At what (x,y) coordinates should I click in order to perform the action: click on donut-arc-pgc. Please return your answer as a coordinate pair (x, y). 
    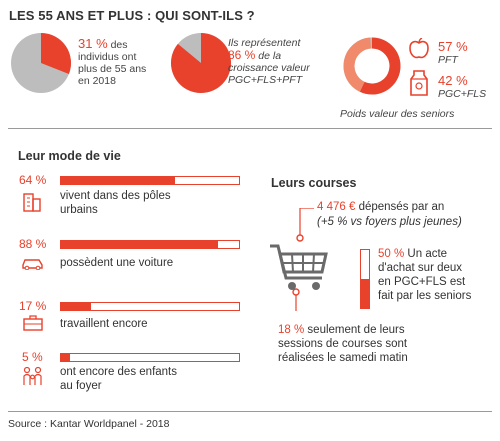
    Looking at the image, I should click on (357, 64).